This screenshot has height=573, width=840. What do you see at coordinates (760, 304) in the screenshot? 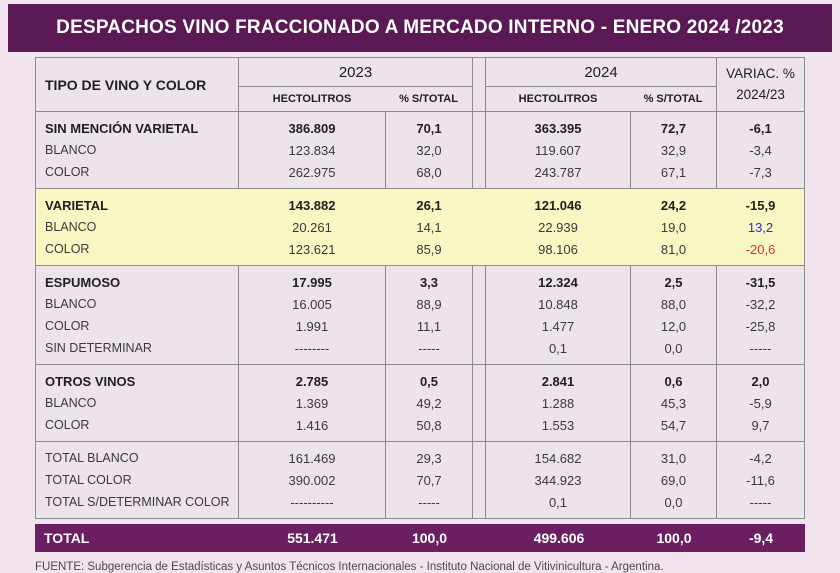
I see `cell-value: -32,2` at bounding box center [760, 304].